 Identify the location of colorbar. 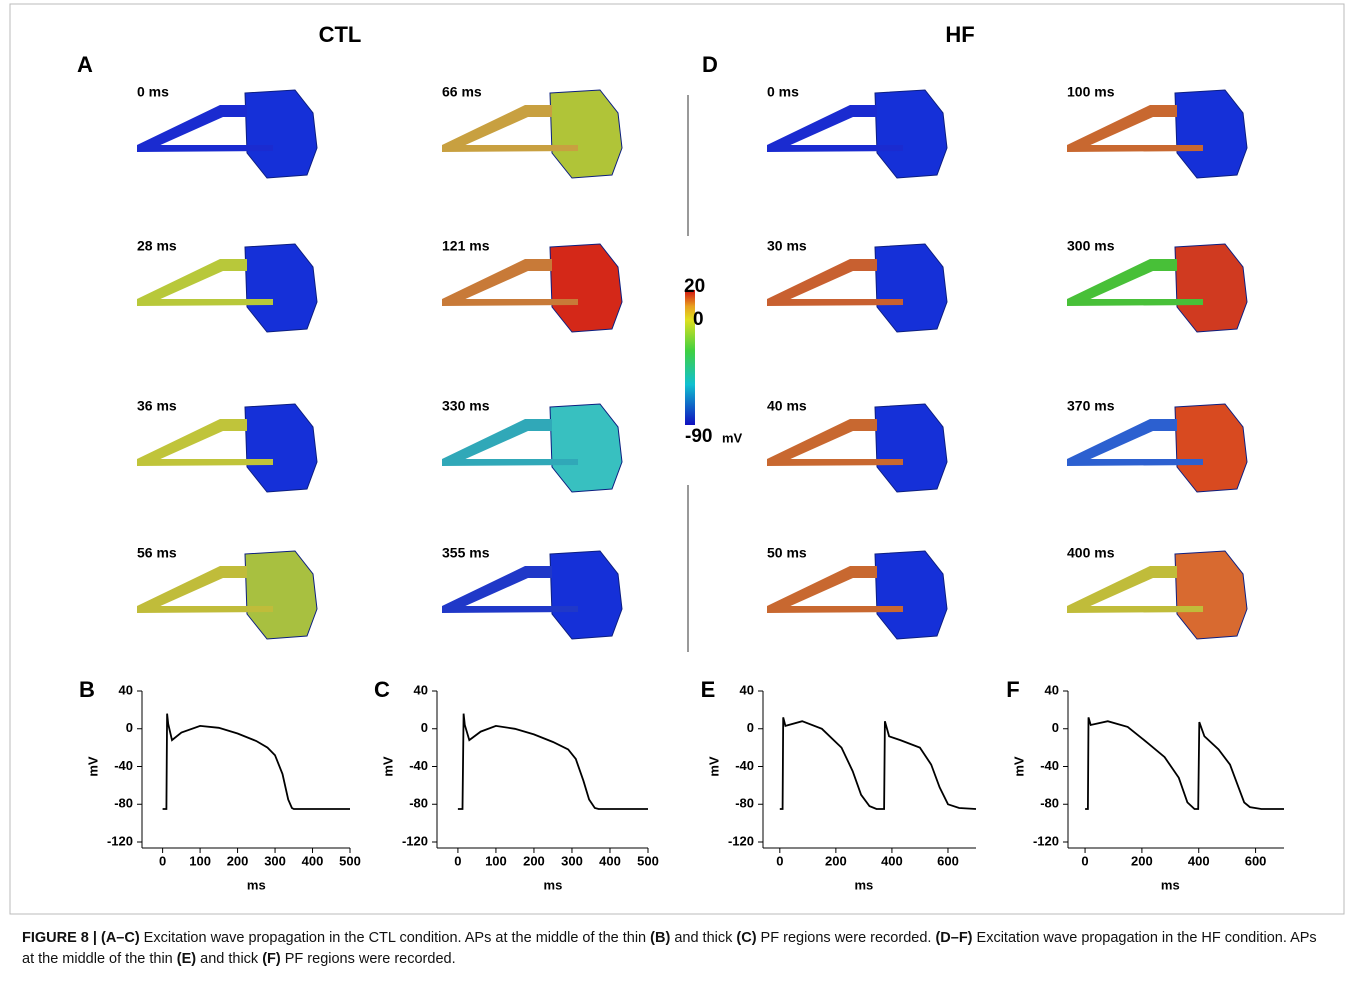
(690, 357).